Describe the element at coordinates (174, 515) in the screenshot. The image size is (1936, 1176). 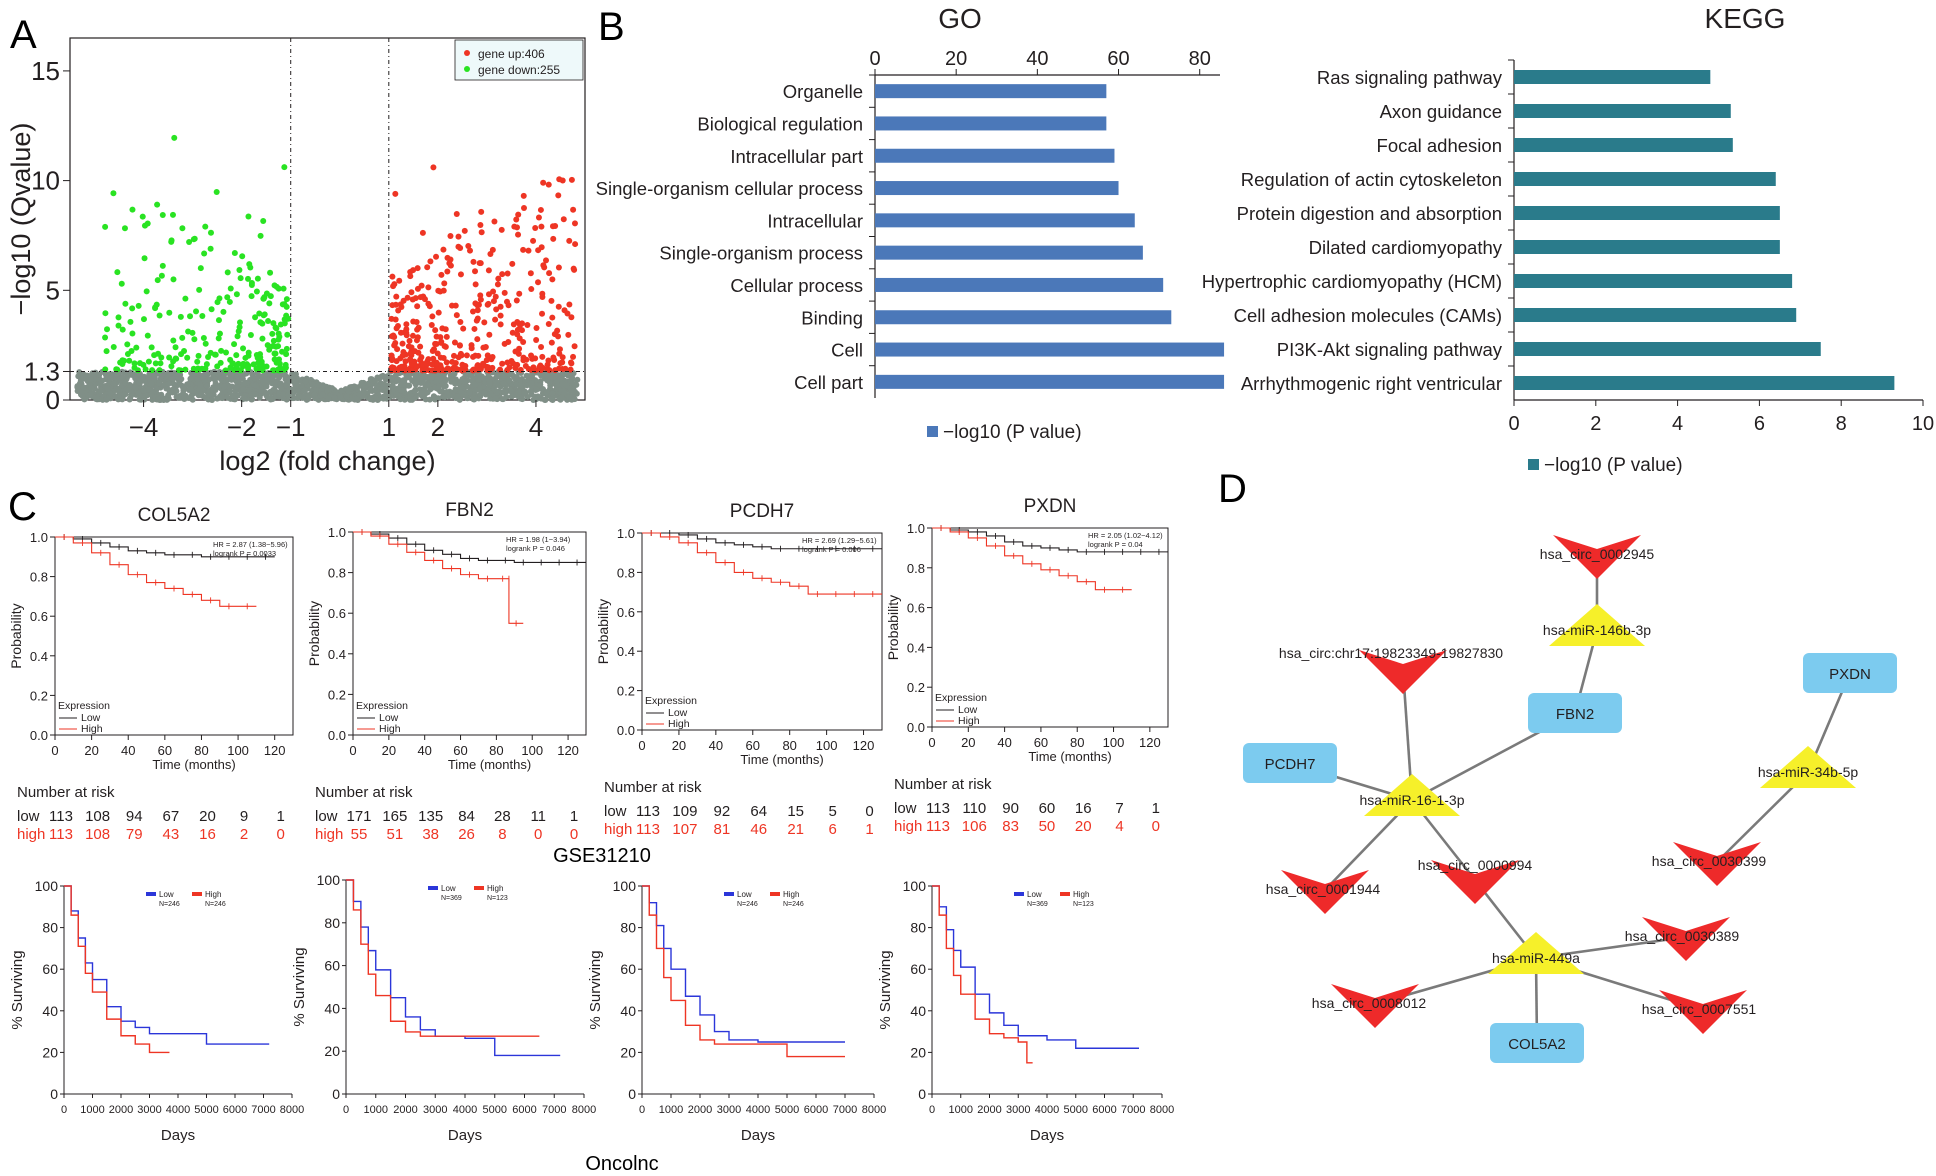
I see `plot-title: COL5A2` at that location.